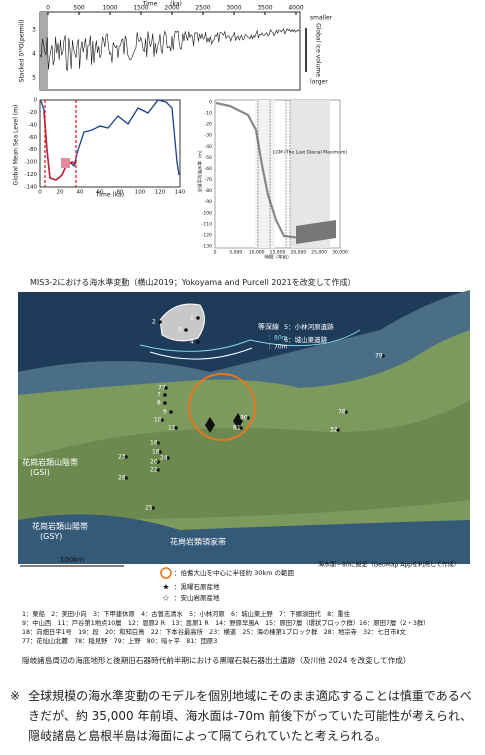 The width and height of the screenshot is (485, 755). I want to click on label: 3, so click(34, 30).